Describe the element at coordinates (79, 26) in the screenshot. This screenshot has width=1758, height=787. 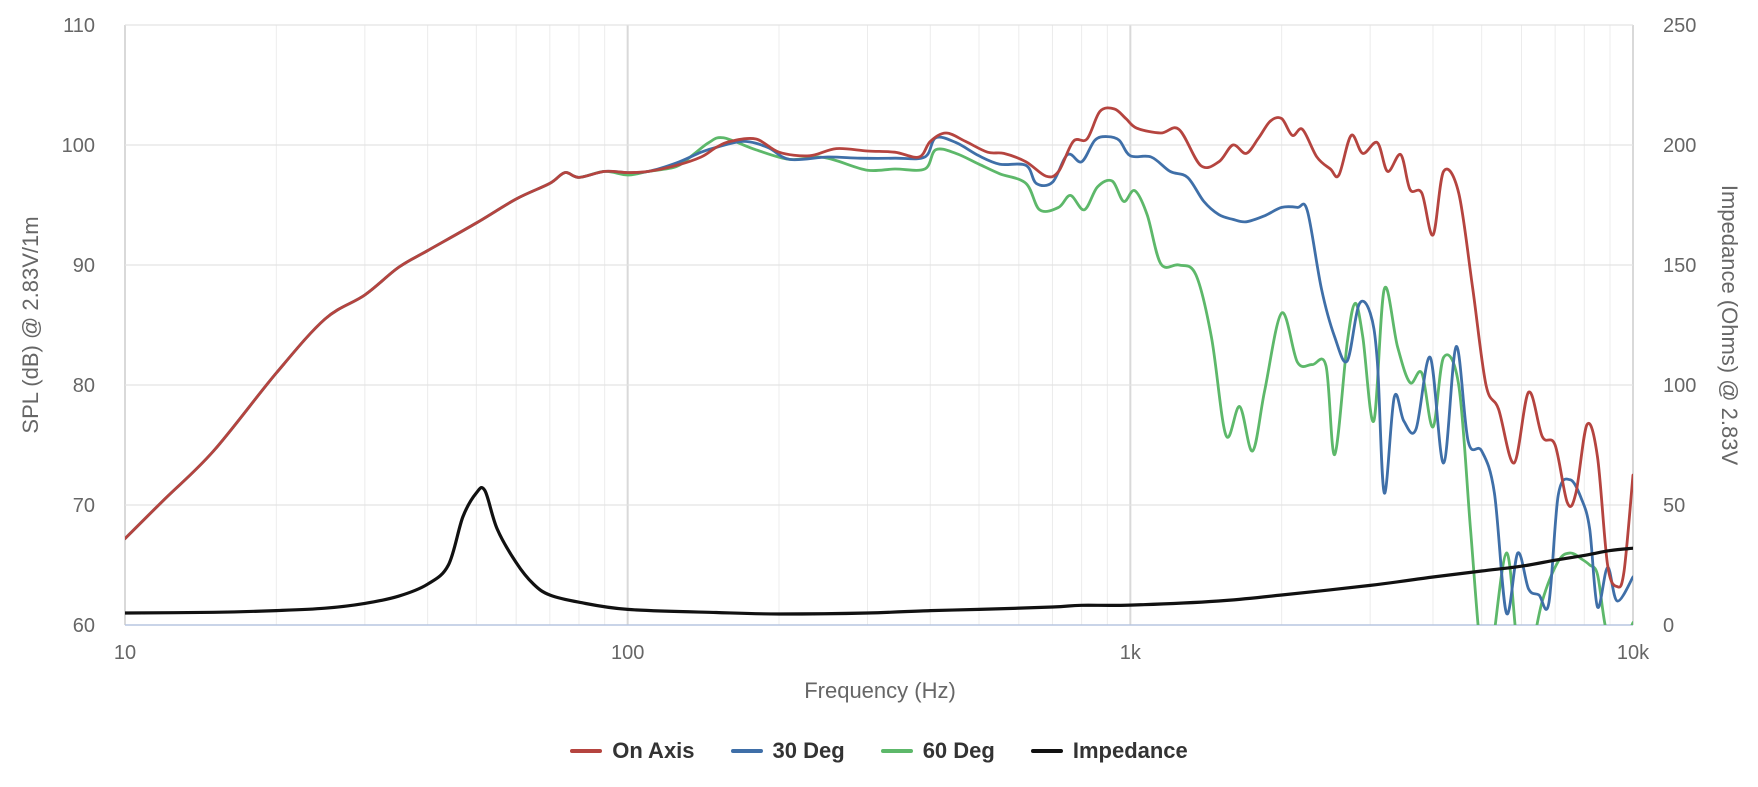
I see `y-tick-label: 110` at that location.